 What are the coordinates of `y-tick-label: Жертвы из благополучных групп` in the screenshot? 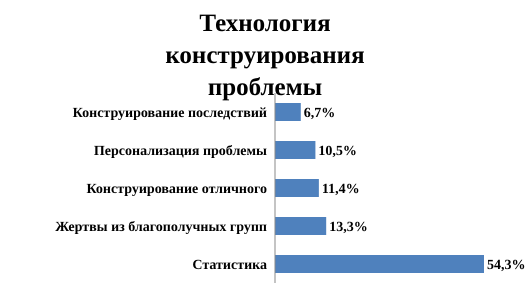 It's located at (161, 227).